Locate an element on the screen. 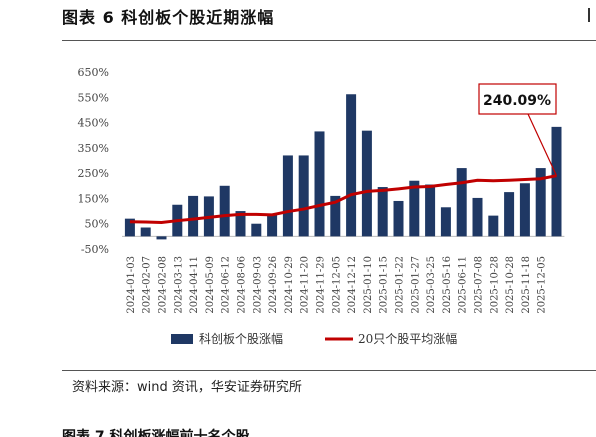 This screenshot has width=596, height=437. x-tick-label: 2024-08-06 is located at coordinates (242, 285).